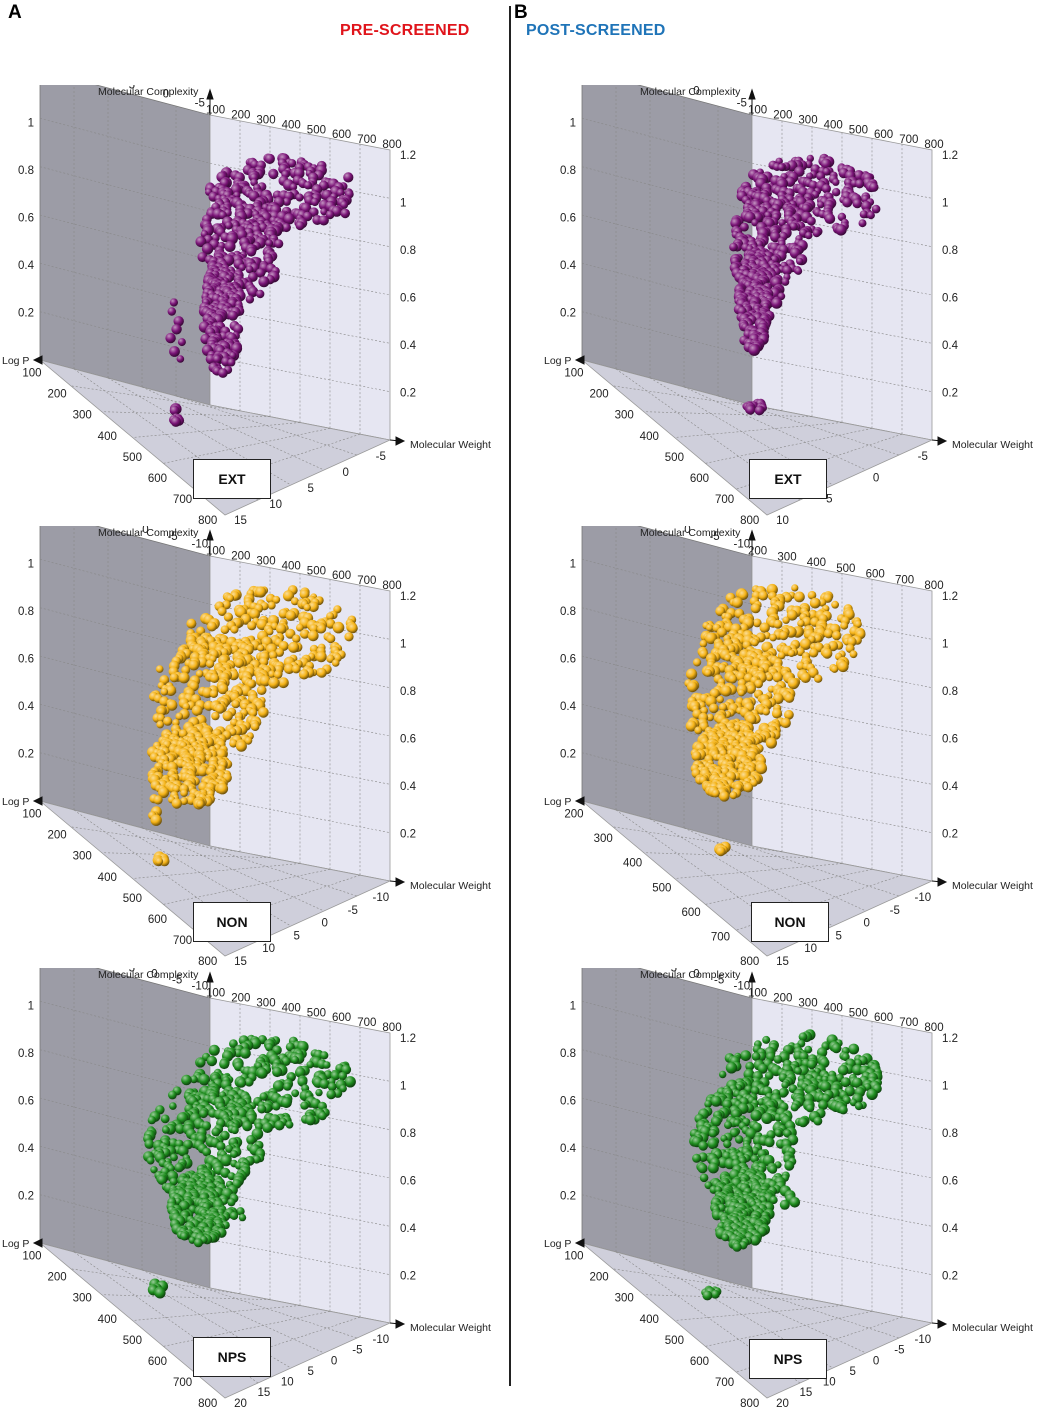  Describe the element at coordinates (26, 266) in the screenshot. I see `z-tick-left: 0.4` at that location.